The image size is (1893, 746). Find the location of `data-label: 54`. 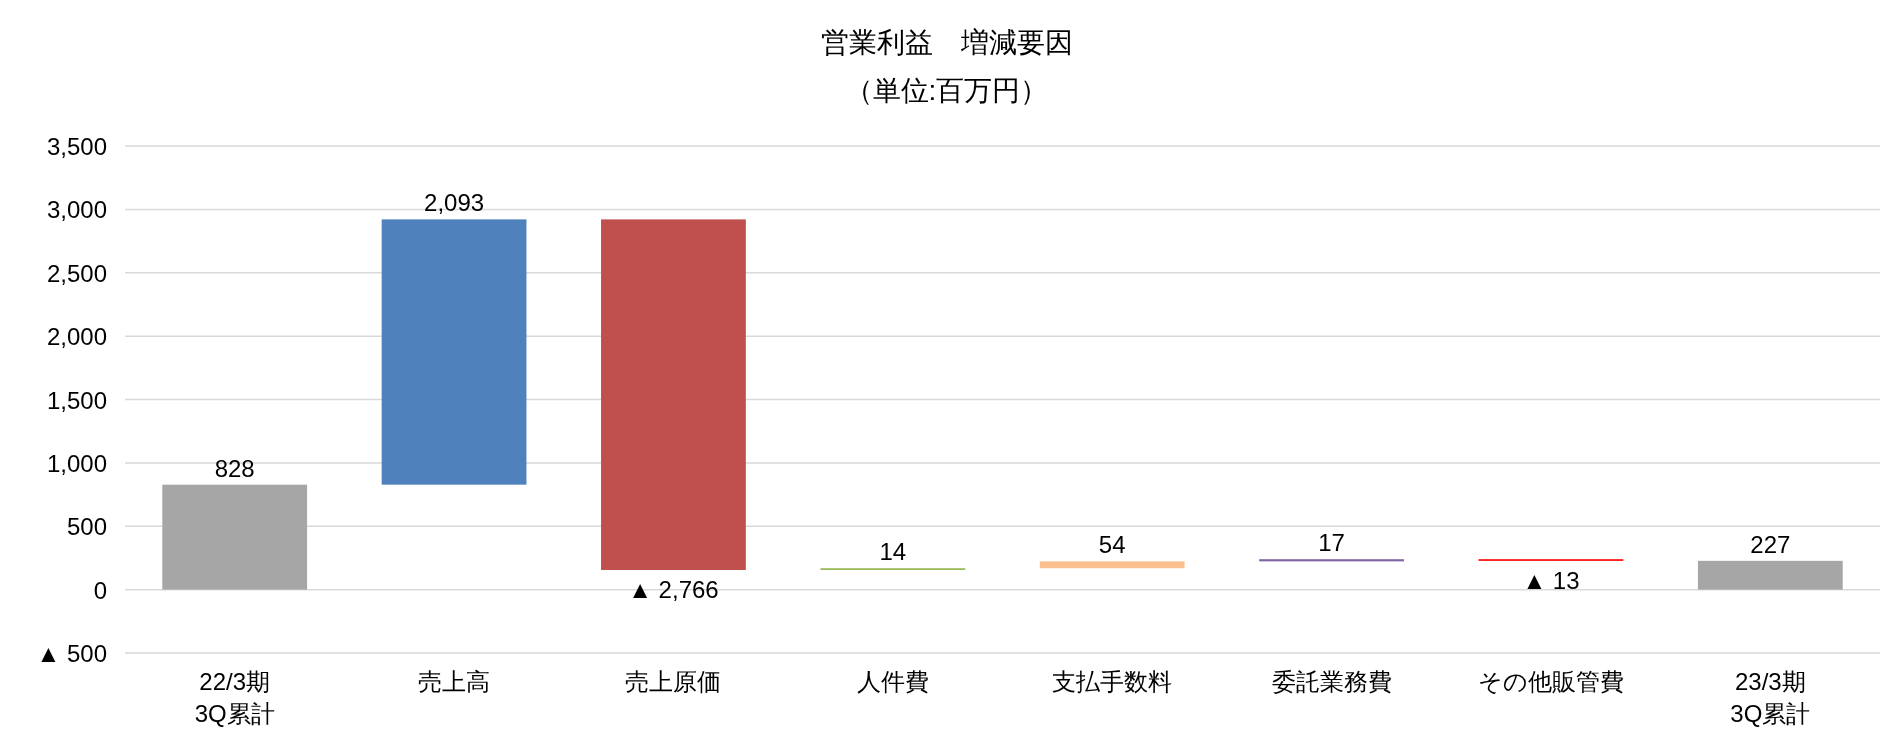

data-label: 54 is located at coordinates (1112, 545).